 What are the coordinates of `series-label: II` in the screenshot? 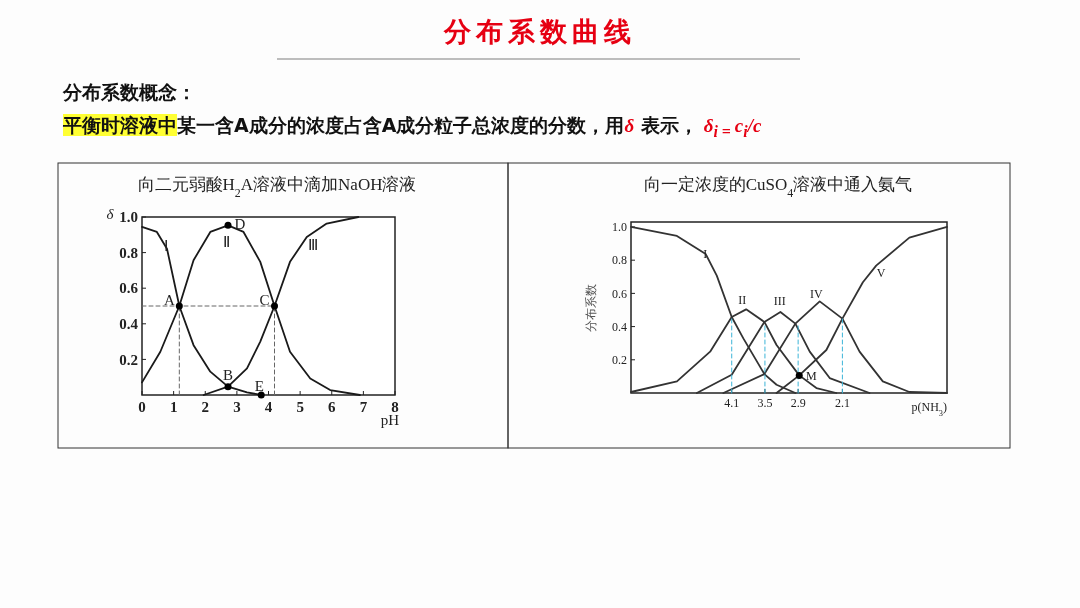 It's located at (742, 299).